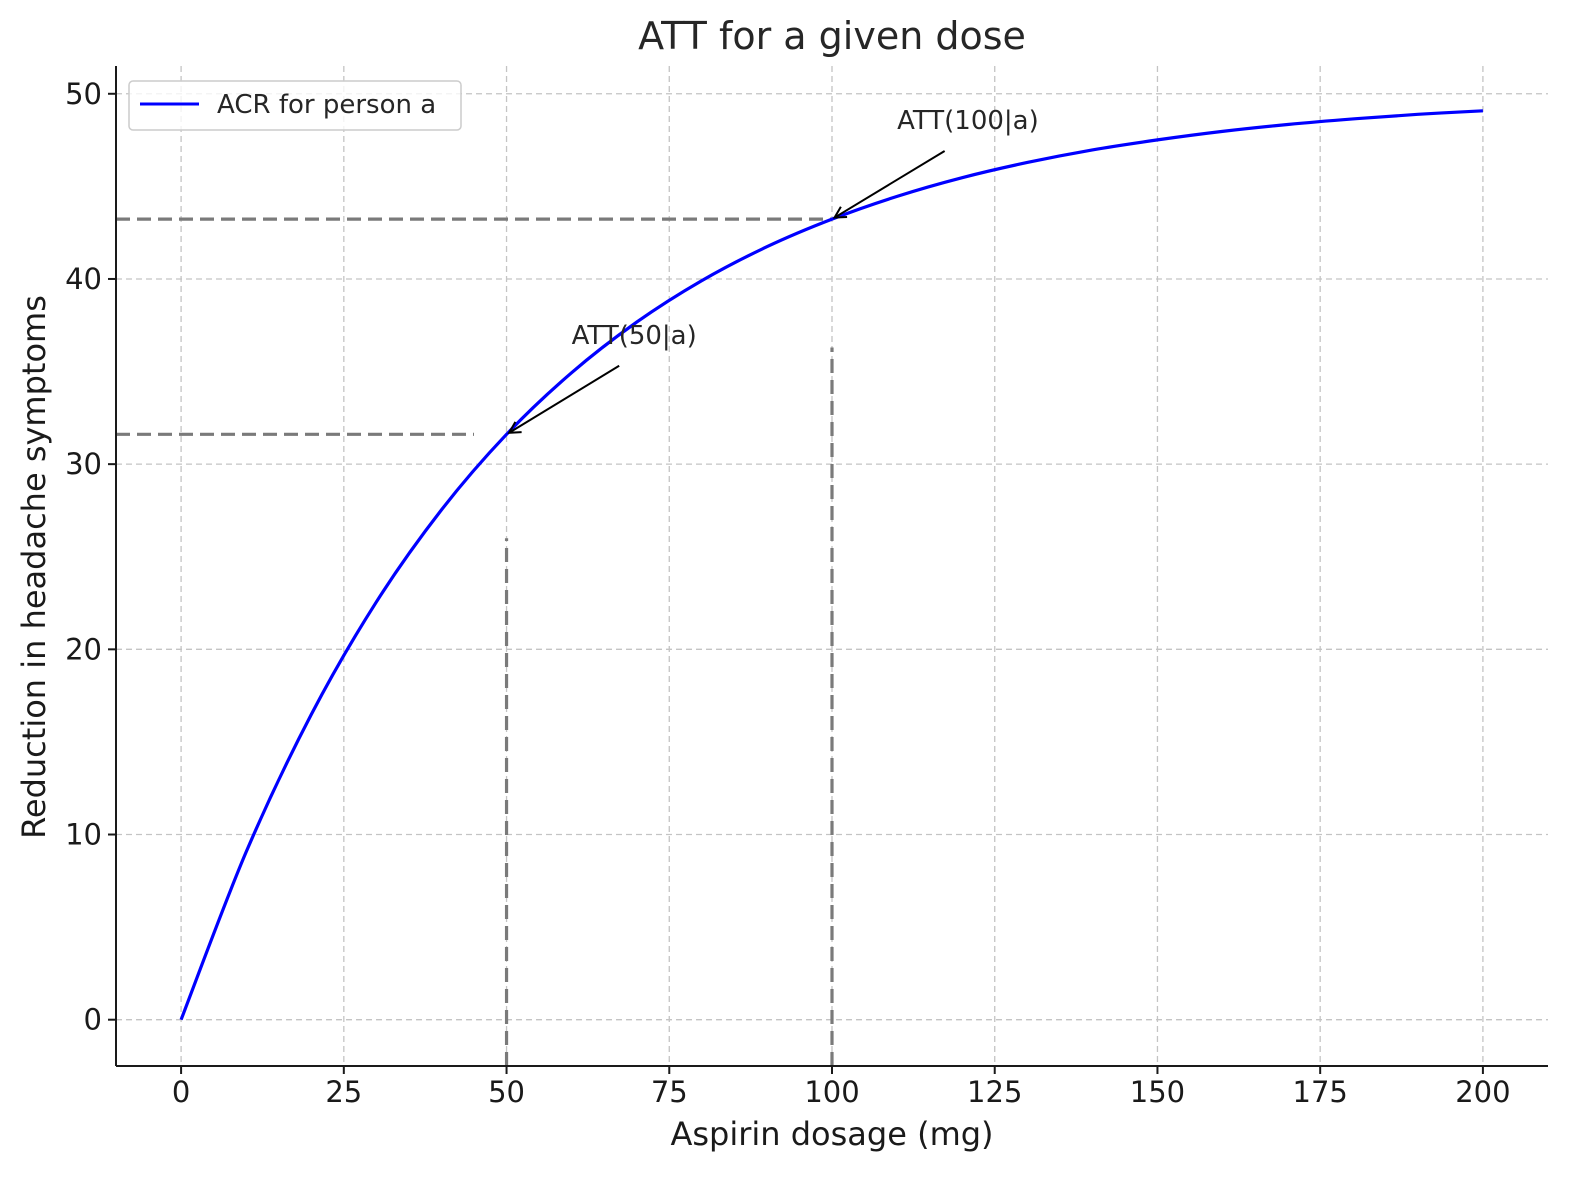  I want to click on y-tick-label: 20, so click(83, 649).